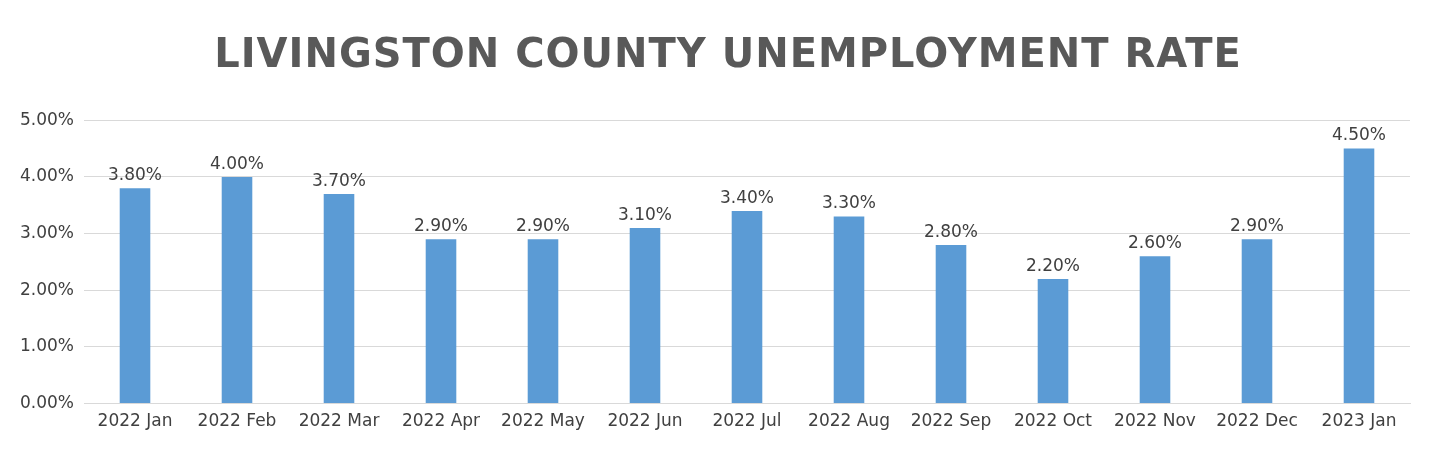  Describe the element at coordinates (237, 162) in the screenshot. I see `data-label: 4.00%` at that location.